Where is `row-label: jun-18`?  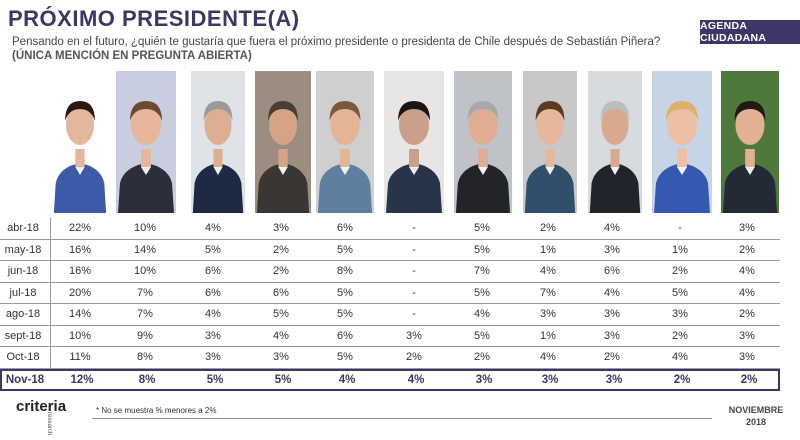
row-label: jun-18 is located at coordinates (23, 271).